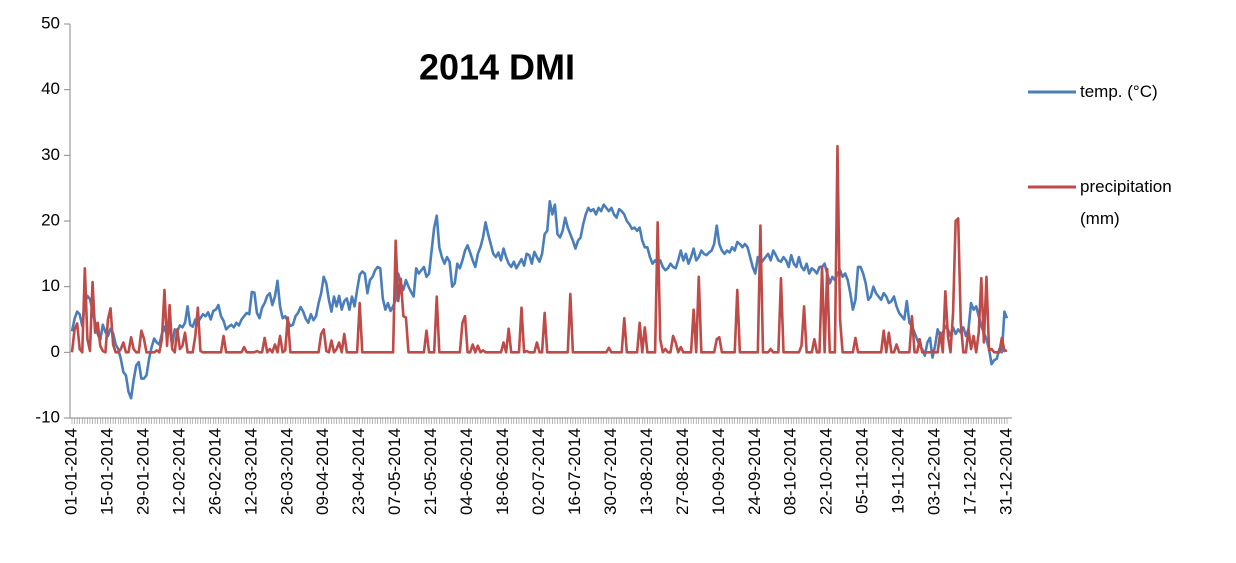  Describe the element at coordinates (50, 22) in the screenshot. I see `y-tick-label: 50` at that location.